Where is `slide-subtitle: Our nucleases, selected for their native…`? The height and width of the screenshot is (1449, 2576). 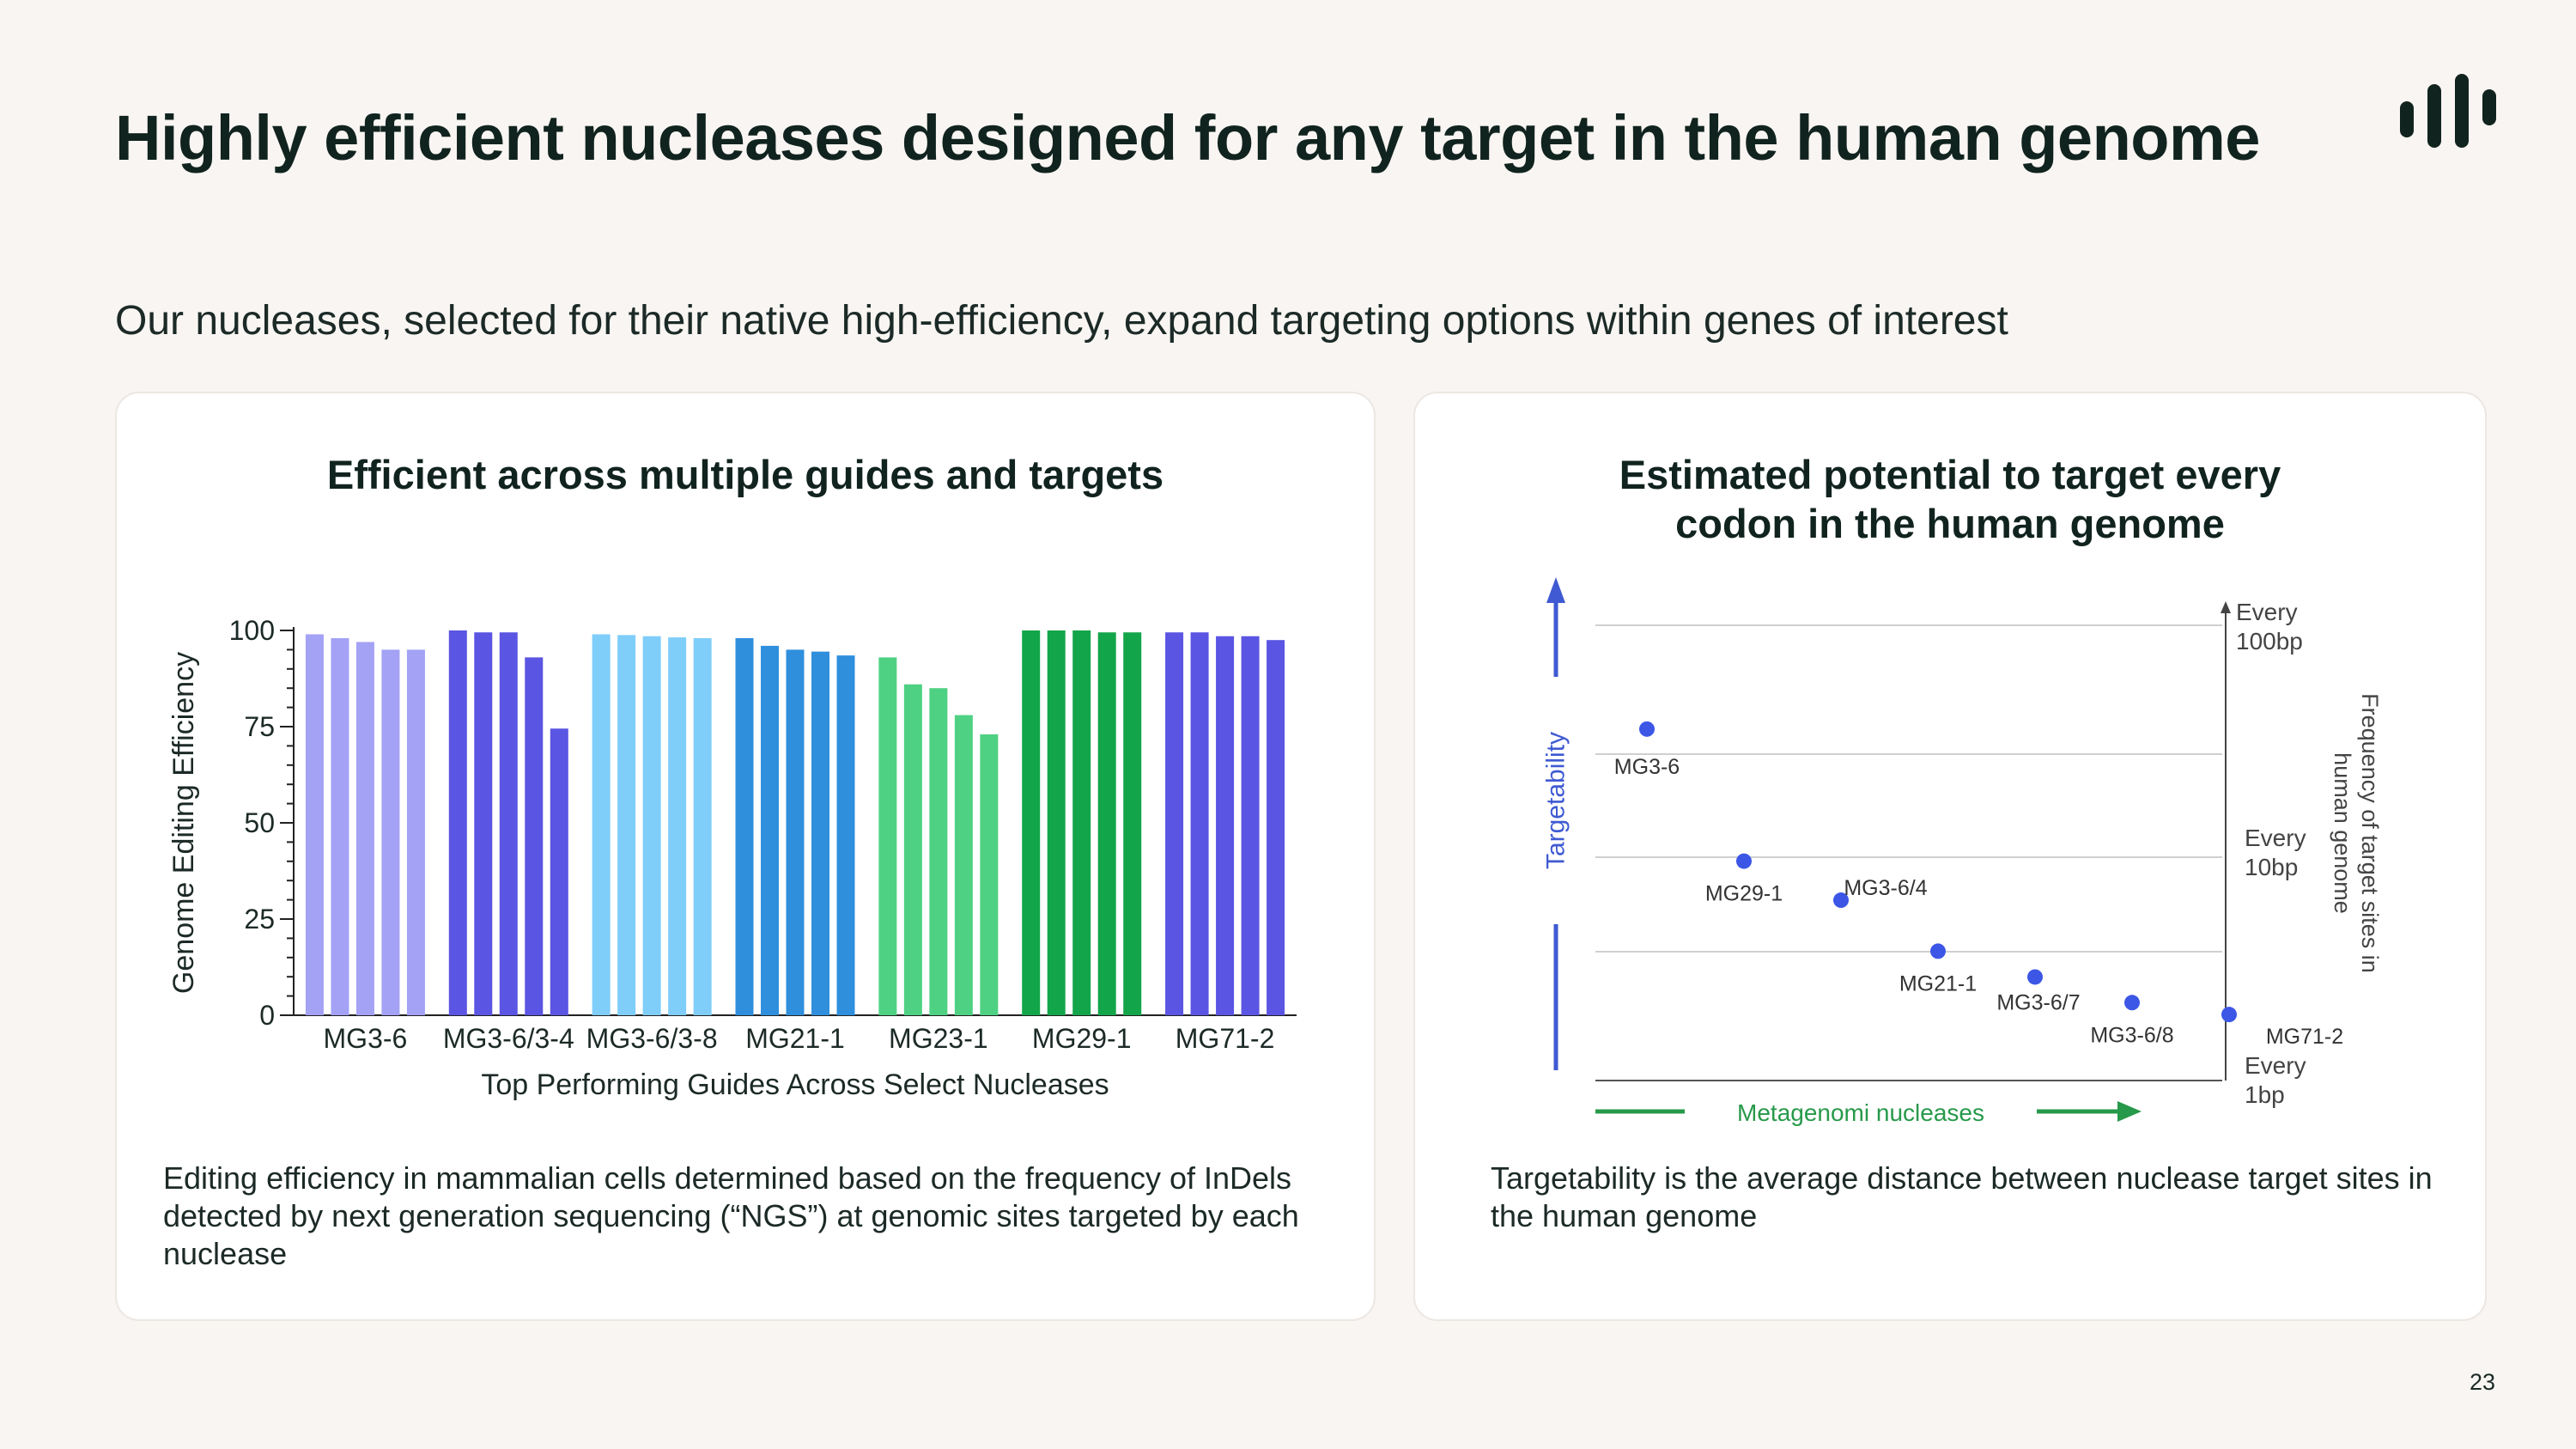
slide-subtitle: Our nucleases, selected for their native… is located at coordinates (1061, 321).